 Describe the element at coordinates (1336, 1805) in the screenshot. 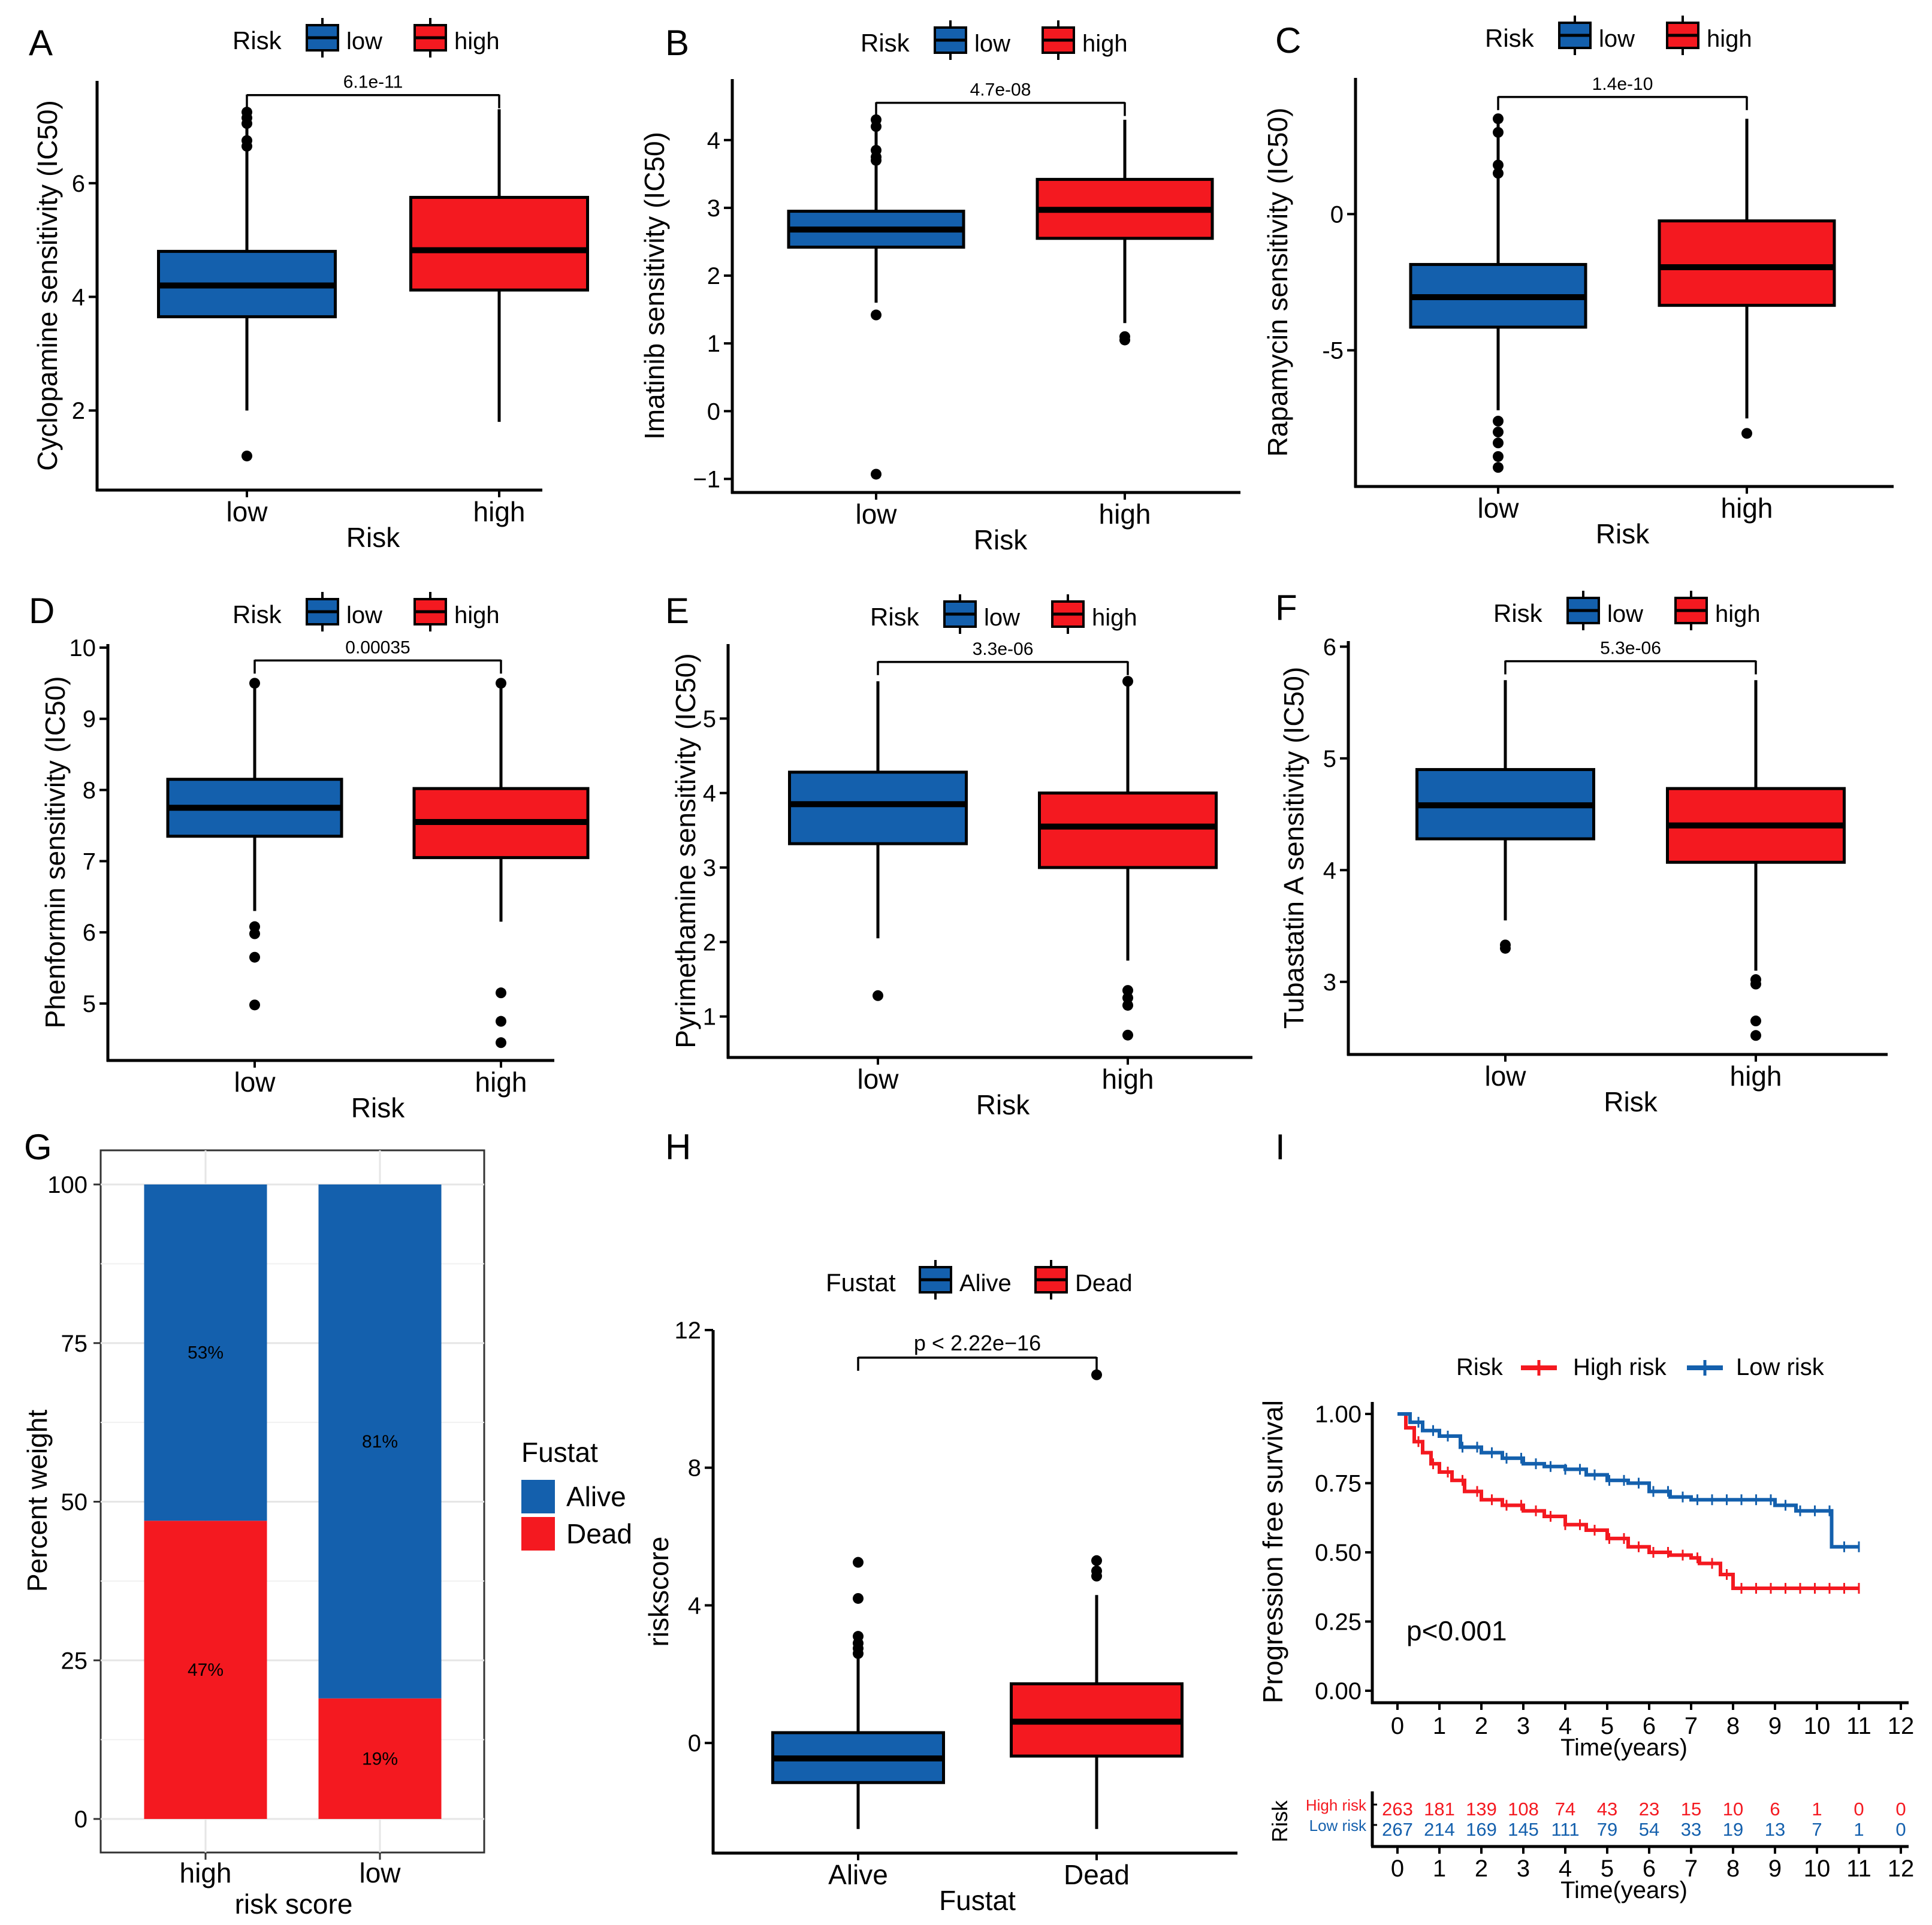

I see `risk-table-row-name: High risk` at that location.